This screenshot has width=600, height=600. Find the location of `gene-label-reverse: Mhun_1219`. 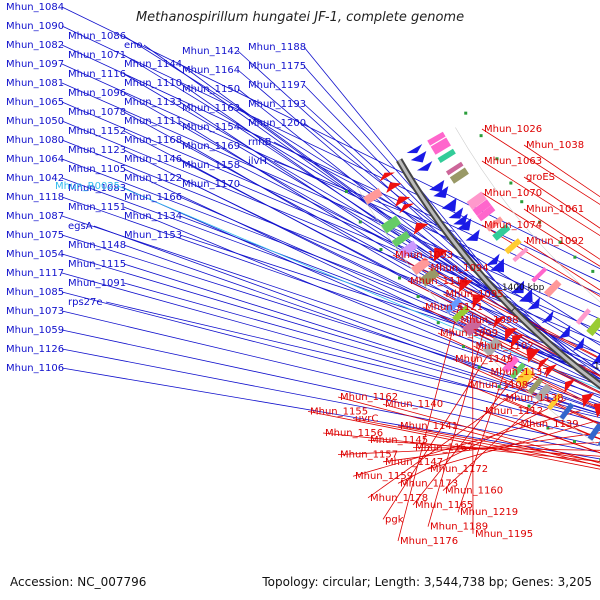

gene-label-reverse: Mhun_1219 is located at coordinates (489, 512).